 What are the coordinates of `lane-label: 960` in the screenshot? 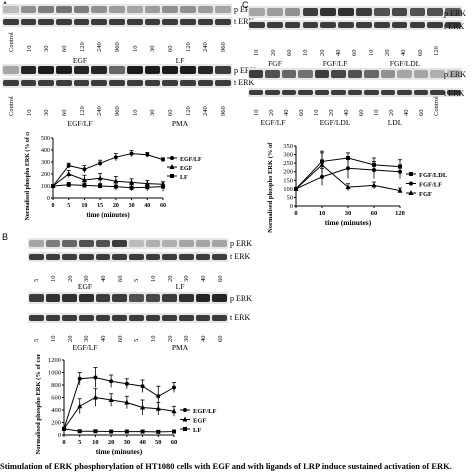 It's located at (117, 111).